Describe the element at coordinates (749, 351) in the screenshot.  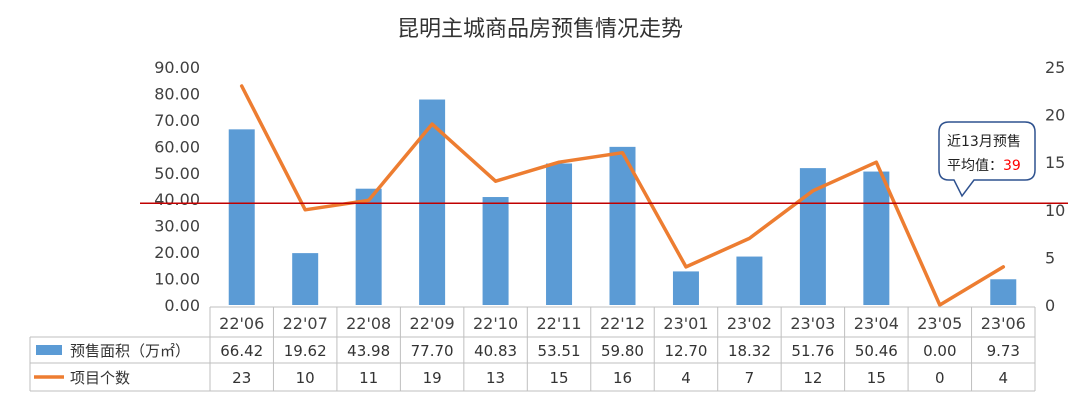
I see `table-cell-area: 18.32` at that location.